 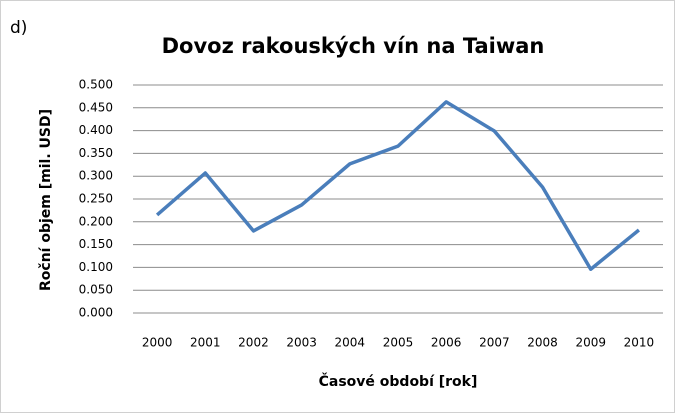 What do you see at coordinates (494, 343) in the screenshot?
I see `x-tick-label: 2007` at bounding box center [494, 343].